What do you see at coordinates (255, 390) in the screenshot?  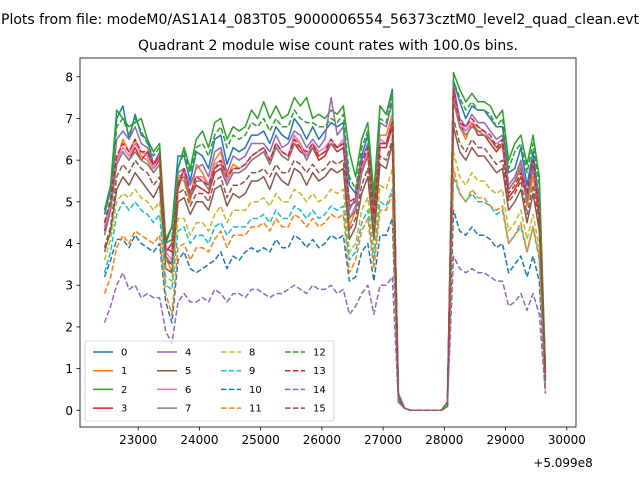 I see `legend-label-10: 10` at bounding box center [255, 390].